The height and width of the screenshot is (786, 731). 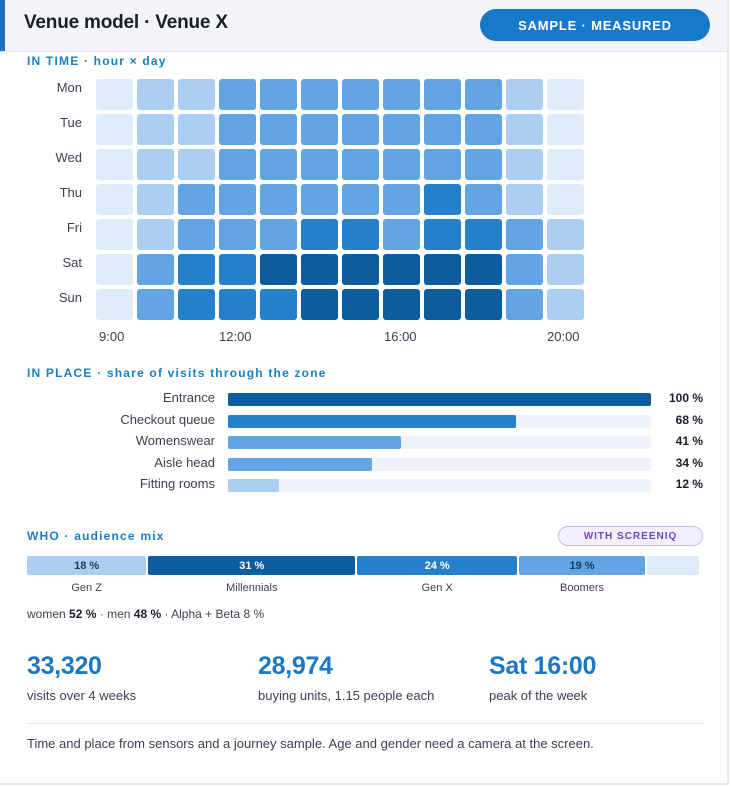 I want to click on audience-segment: 24 %, so click(x=437, y=565).